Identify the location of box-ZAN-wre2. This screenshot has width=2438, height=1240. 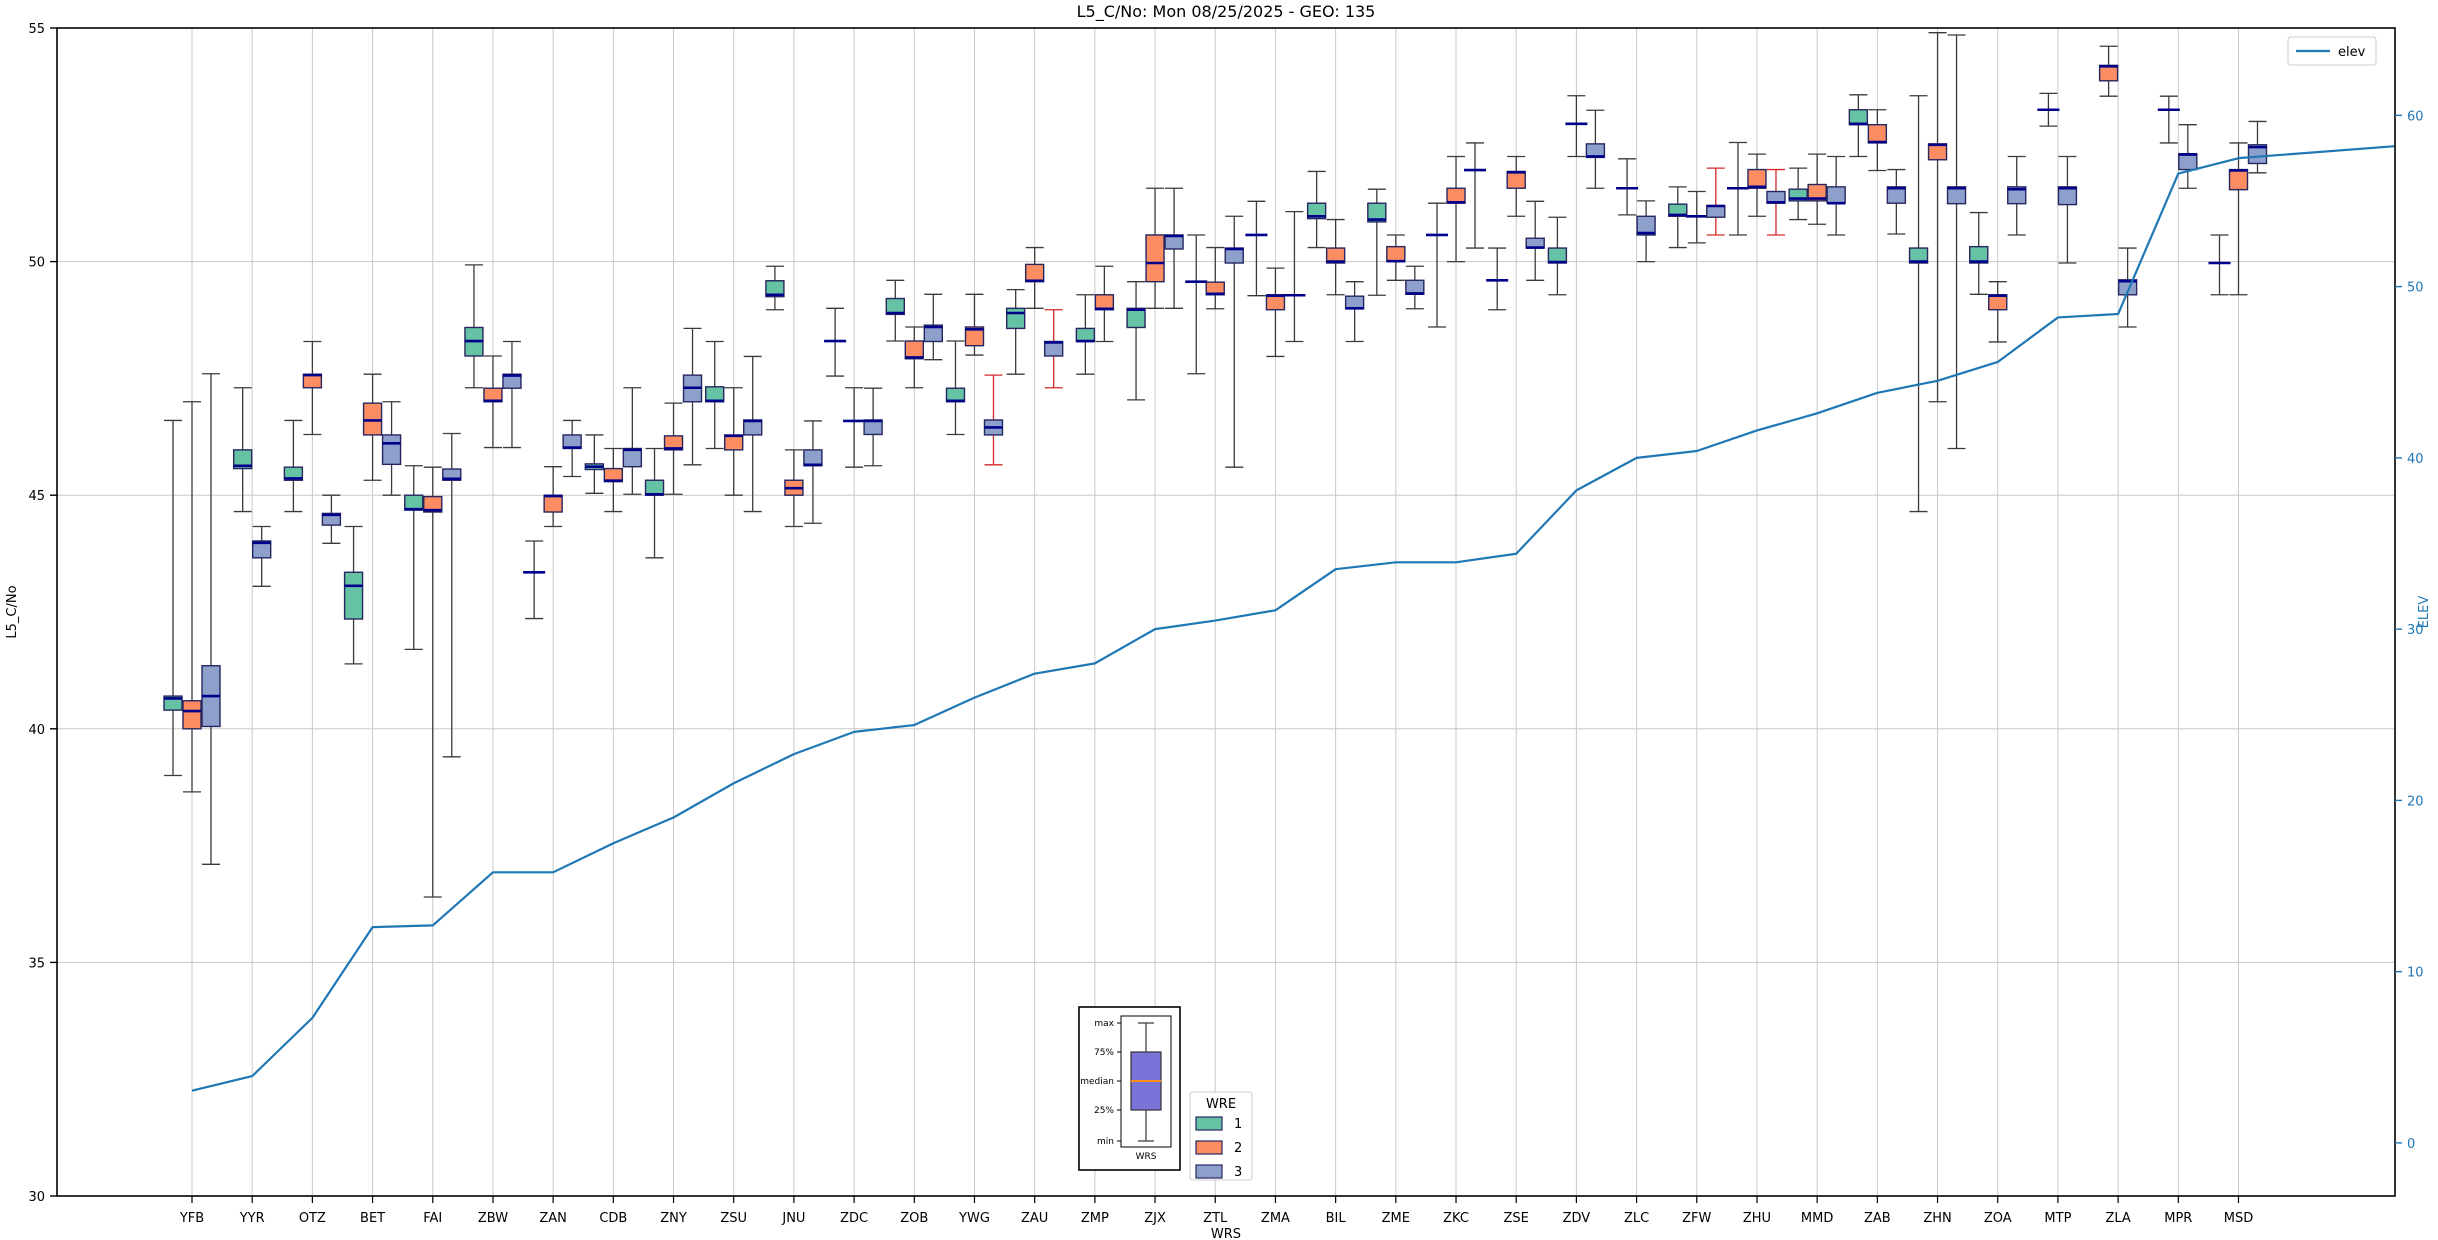
(553, 497).